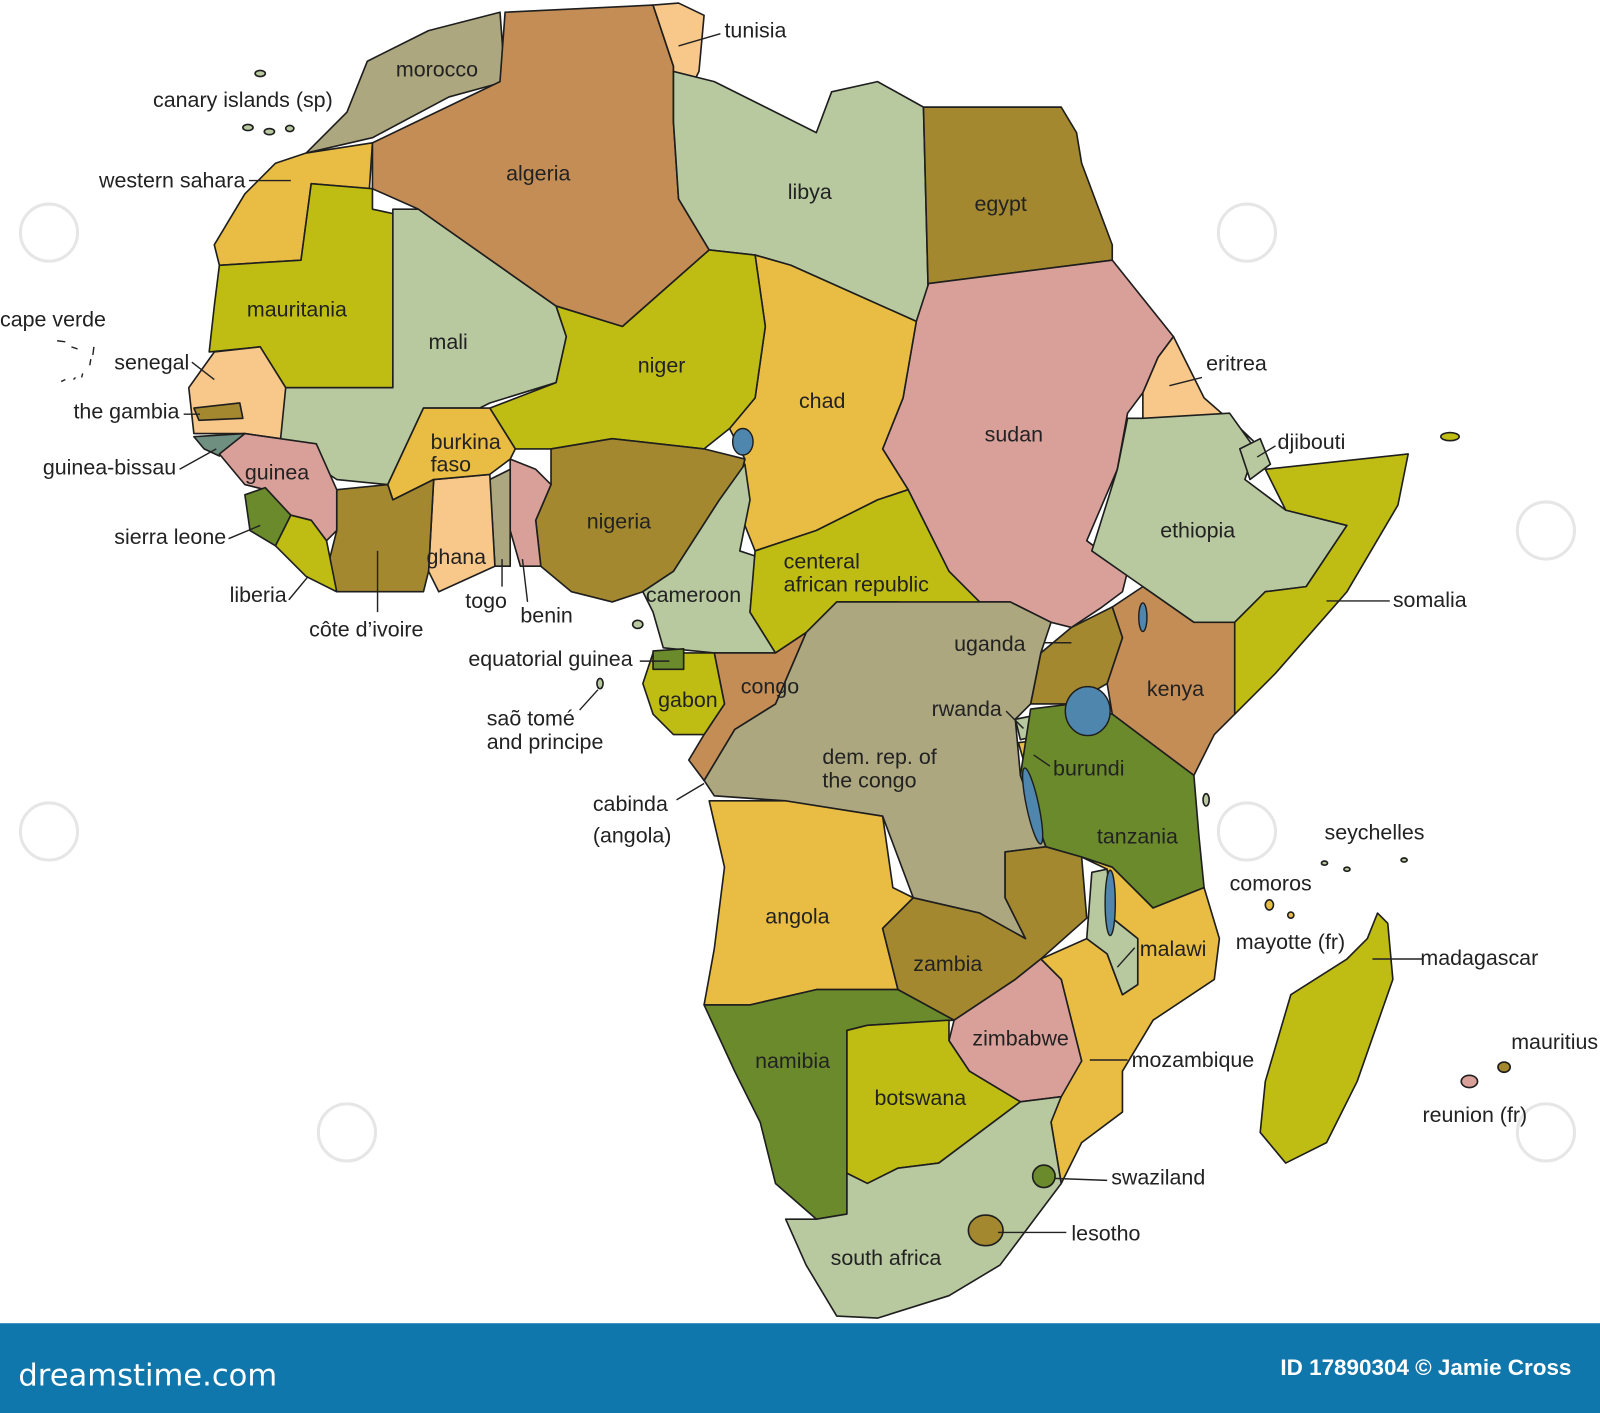 This screenshot has width=1600, height=1413. What do you see at coordinates (545, 742) in the screenshot?
I see `label-sao-tome: and principe` at bounding box center [545, 742].